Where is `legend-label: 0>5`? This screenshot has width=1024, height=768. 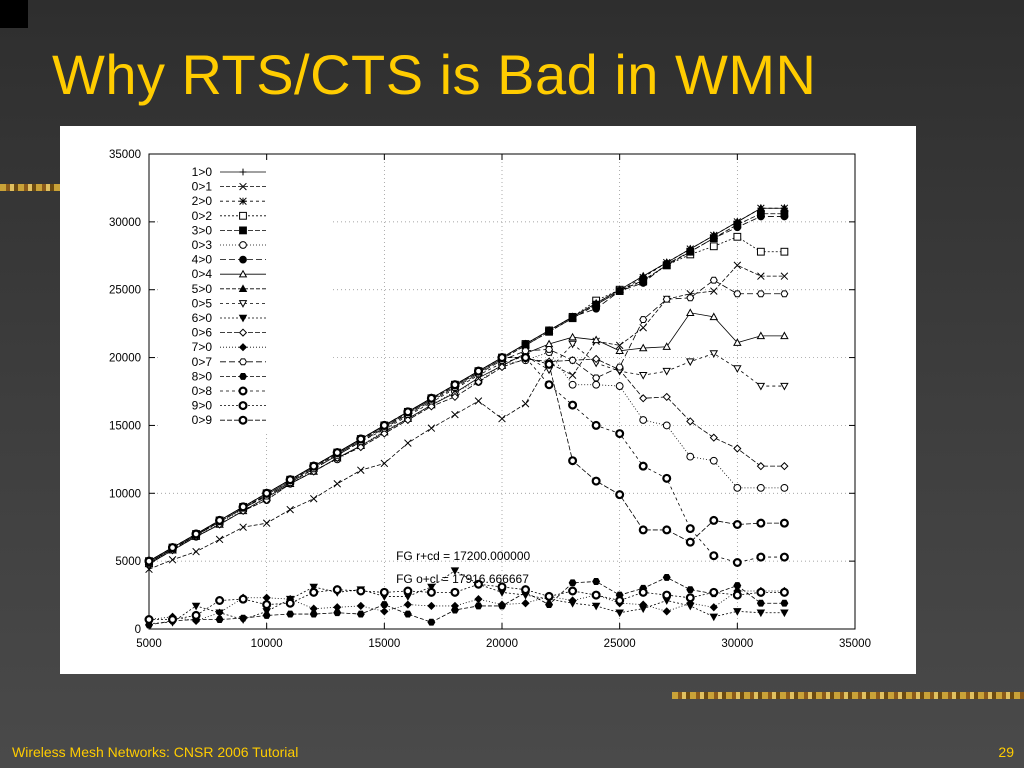
legend-label: 0>5 is located at coordinates (202, 303).